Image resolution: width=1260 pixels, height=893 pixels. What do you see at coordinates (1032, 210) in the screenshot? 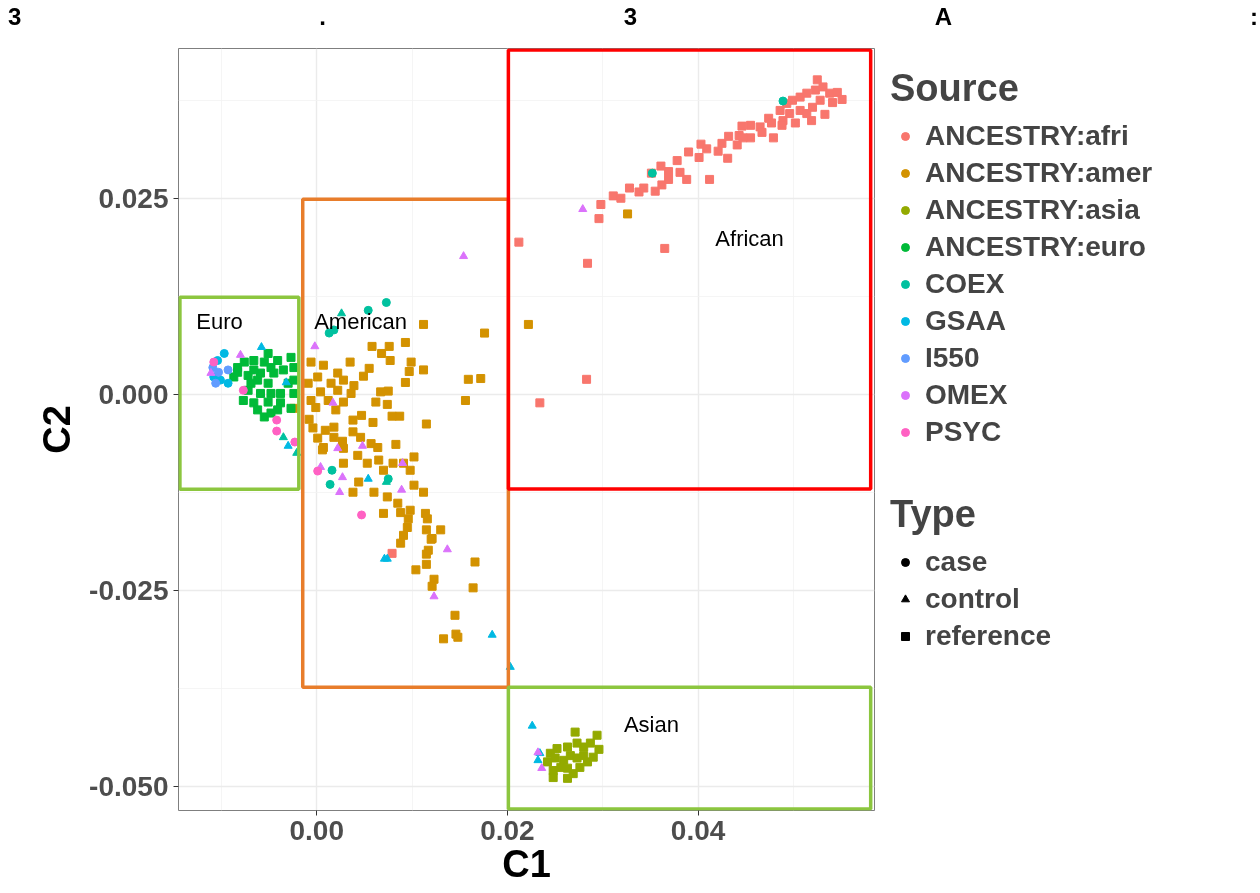
I see `legend-label: ANCESTRY:asia` at bounding box center [1032, 210].